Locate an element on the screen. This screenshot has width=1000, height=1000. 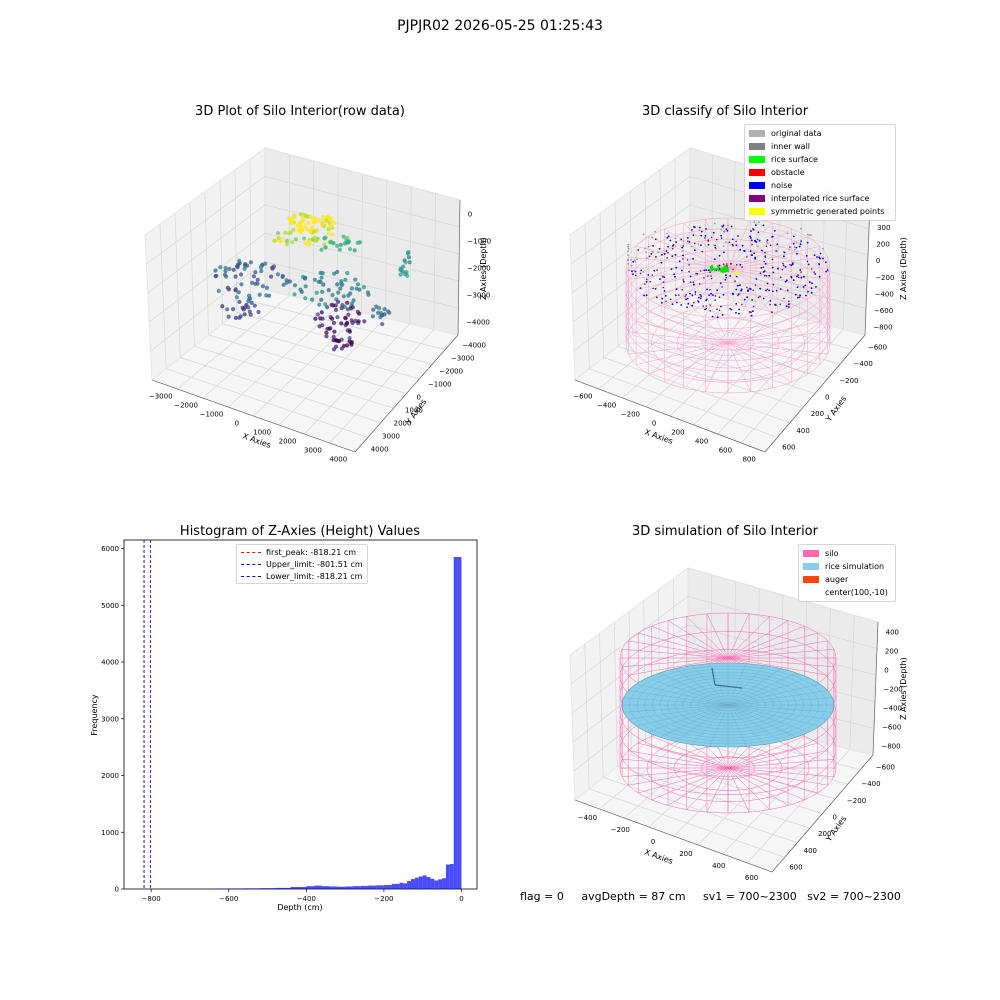
y-tick-label: 400 is located at coordinates (802, 431).